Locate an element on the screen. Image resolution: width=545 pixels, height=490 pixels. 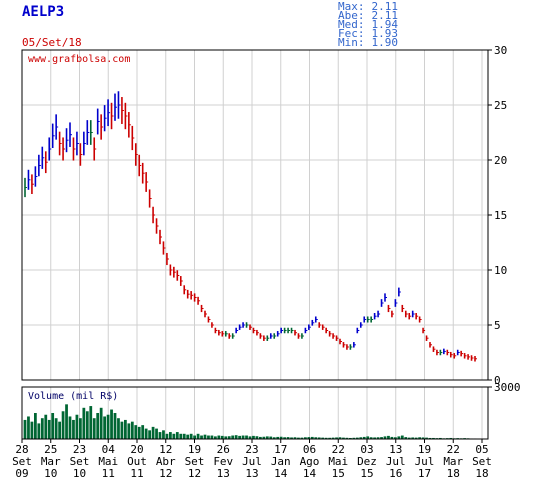
x-tick-label-month: Fev is located at coordinates (223, 461).